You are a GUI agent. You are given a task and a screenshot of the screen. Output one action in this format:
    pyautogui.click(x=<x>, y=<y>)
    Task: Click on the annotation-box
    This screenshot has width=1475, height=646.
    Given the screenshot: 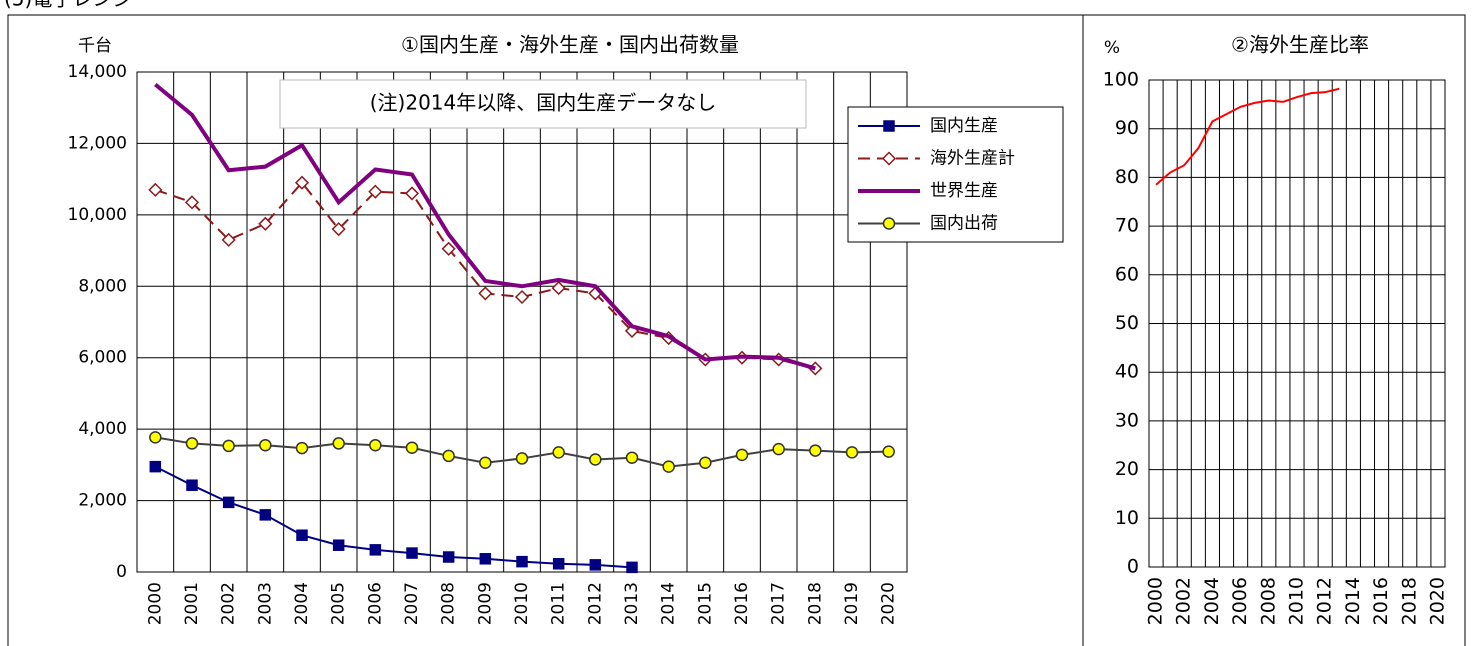 What is the action you would take?
    pyautogui.click(x=543, y=104)
    